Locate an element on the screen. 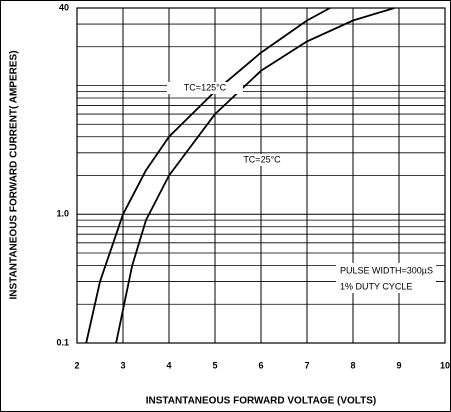  curve-label: TC=125°C is located at coordinates (205, 87).